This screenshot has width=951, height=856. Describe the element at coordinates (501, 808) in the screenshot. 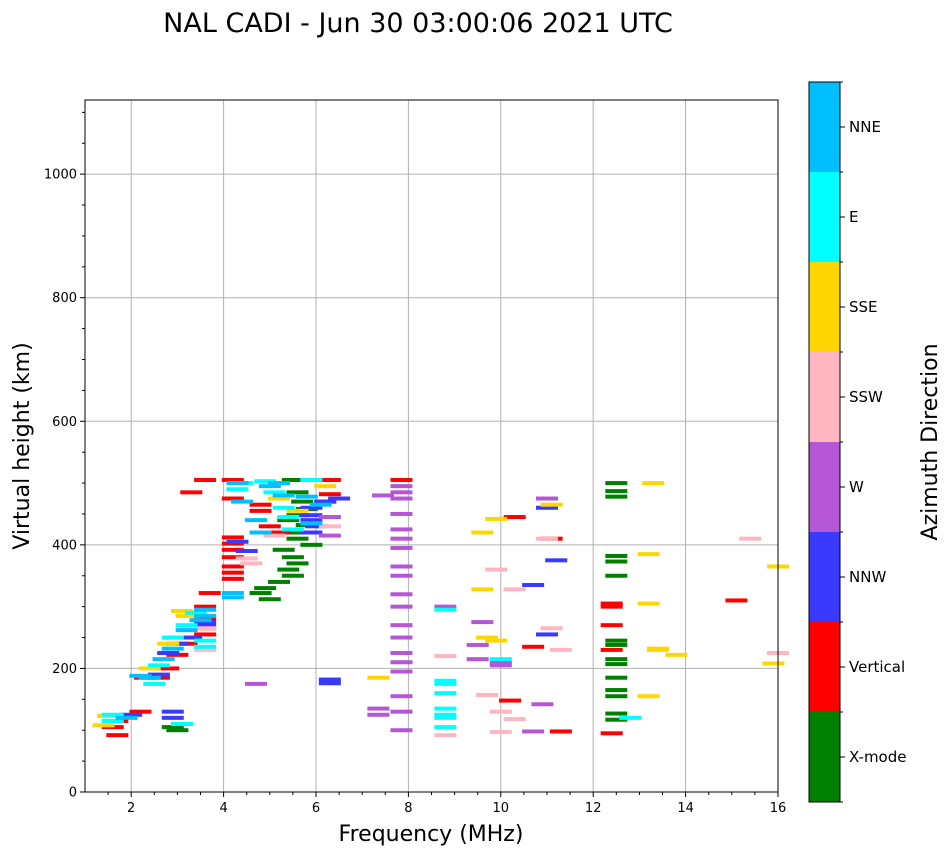

I see `x-tick-label: 10` at that location.